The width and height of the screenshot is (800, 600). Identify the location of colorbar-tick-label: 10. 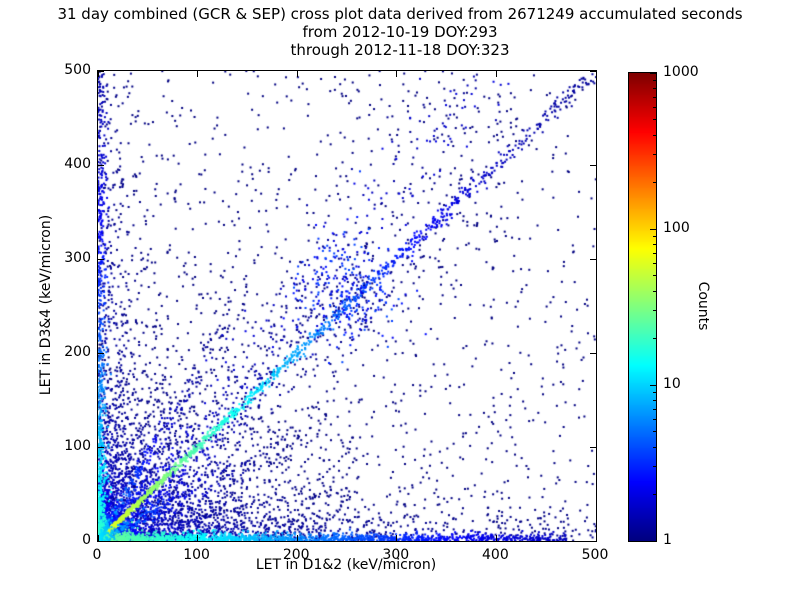
(672, 384).